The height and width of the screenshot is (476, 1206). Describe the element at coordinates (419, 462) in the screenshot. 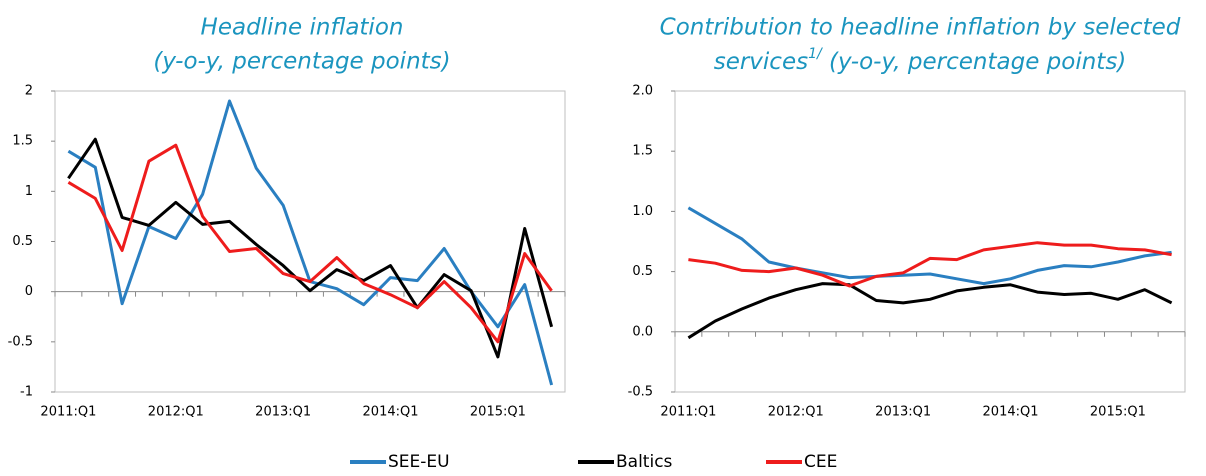

I see `legend-label: SEE-EU` at that location.